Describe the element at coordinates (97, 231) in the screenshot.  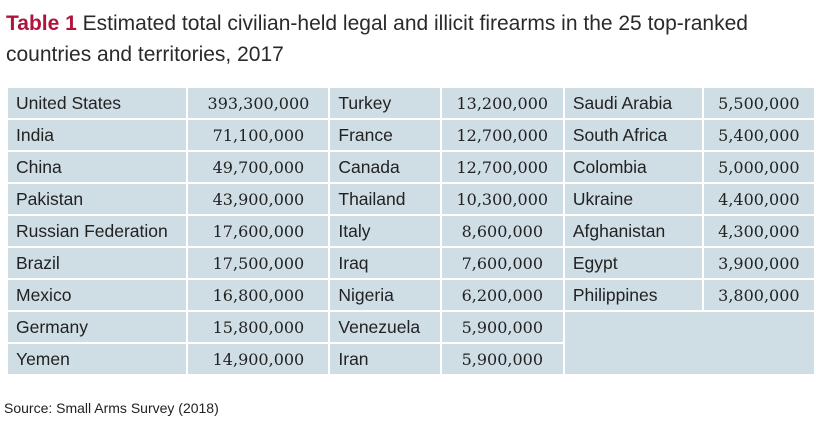
I see `country-cell: Russian Federation` at that location.